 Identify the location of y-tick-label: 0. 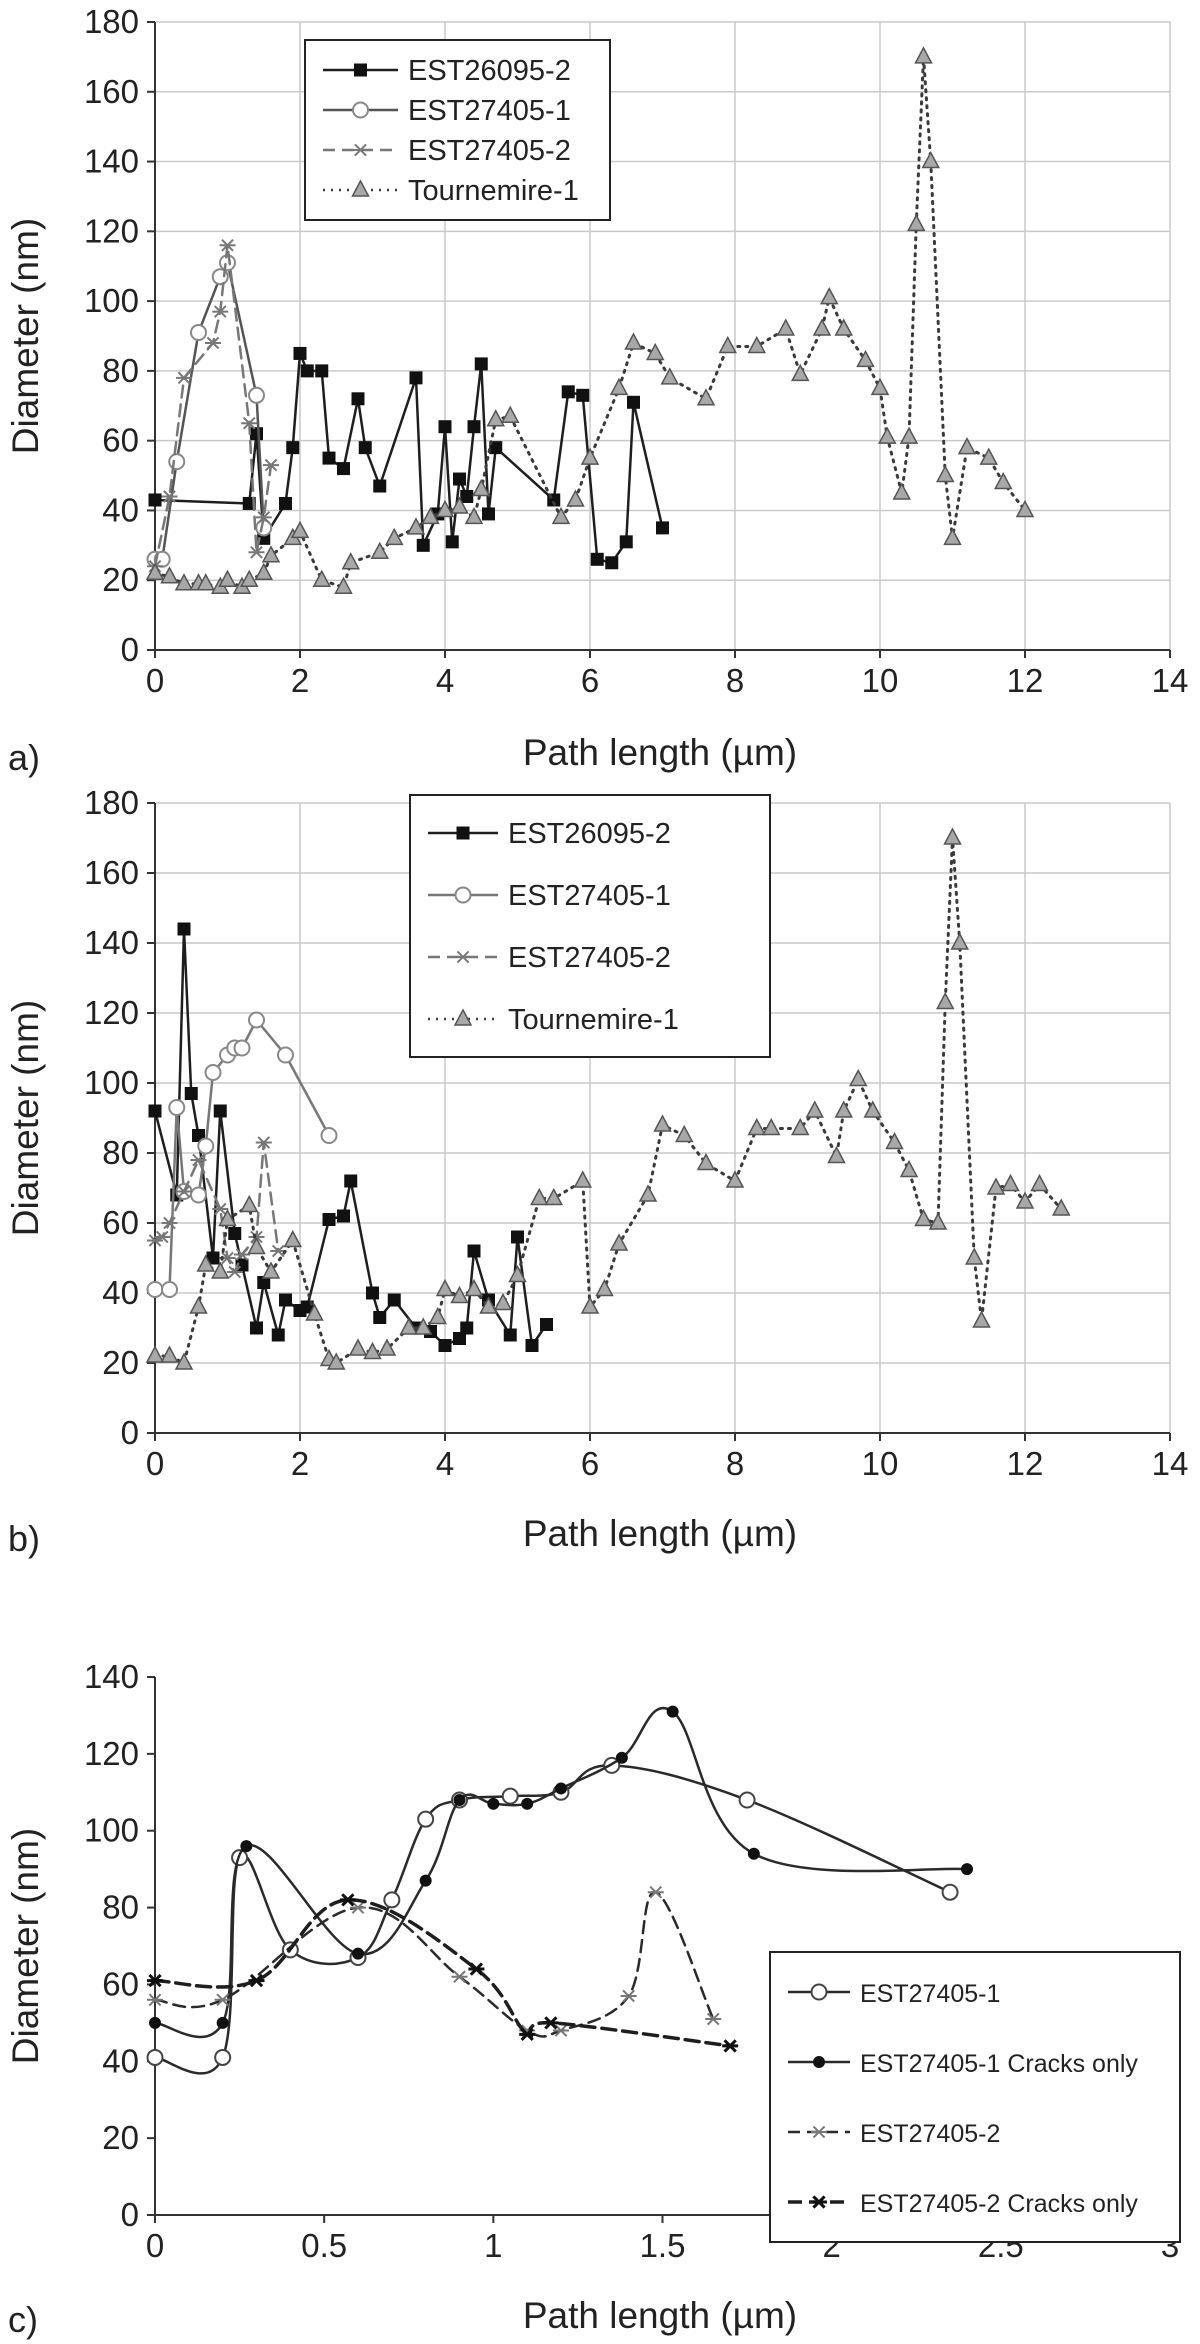
(130, 1432).